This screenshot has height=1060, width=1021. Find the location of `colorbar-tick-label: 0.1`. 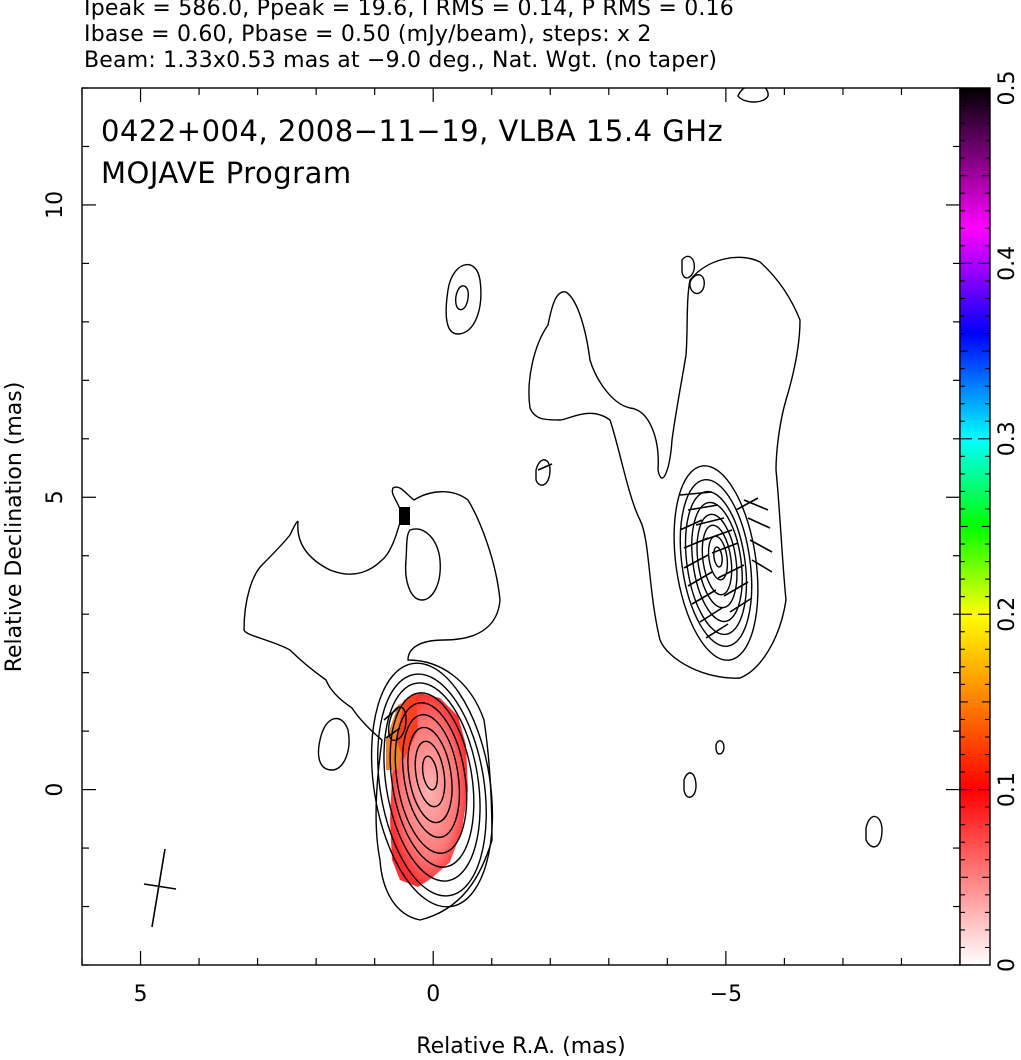

colorbar-tick-label: 0.1 is located at coordinates (1007, 789).